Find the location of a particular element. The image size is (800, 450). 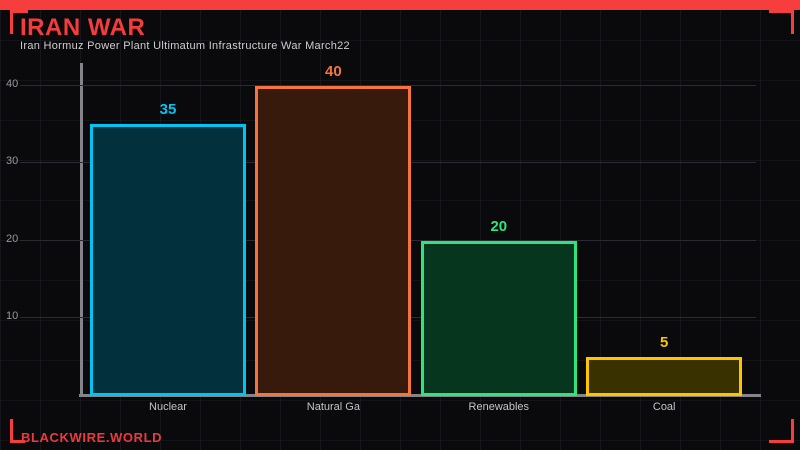

y-tick-label: 40 is located at coordinates (12, 83).